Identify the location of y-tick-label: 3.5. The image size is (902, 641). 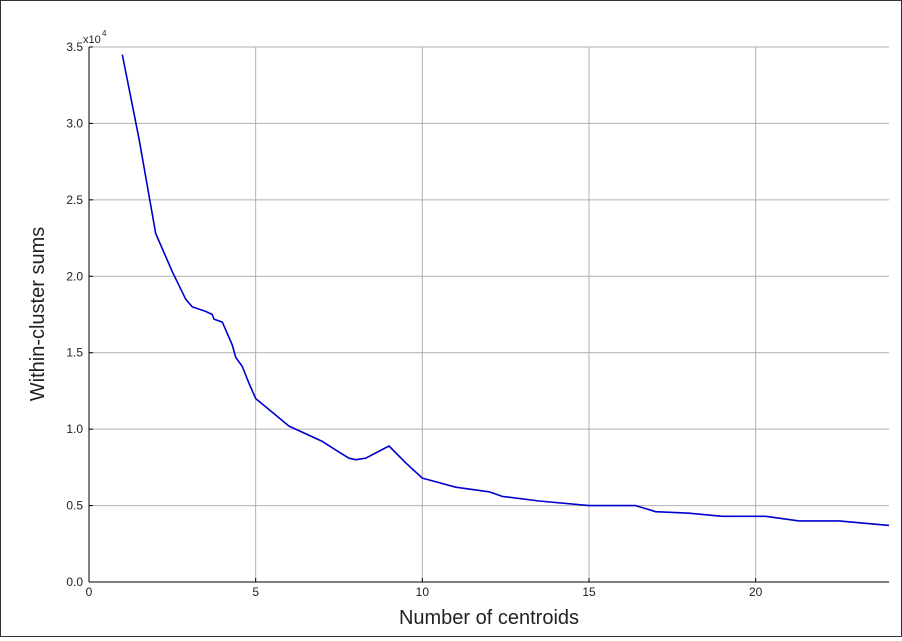
(74, 47).